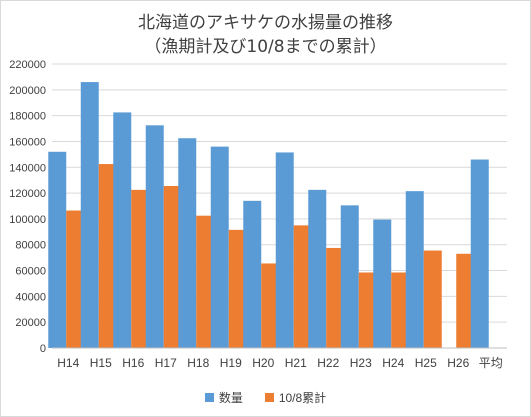 This screenshot has width=531, height=417. I want to click on y-tick-label: 160000, so click(27, 142).